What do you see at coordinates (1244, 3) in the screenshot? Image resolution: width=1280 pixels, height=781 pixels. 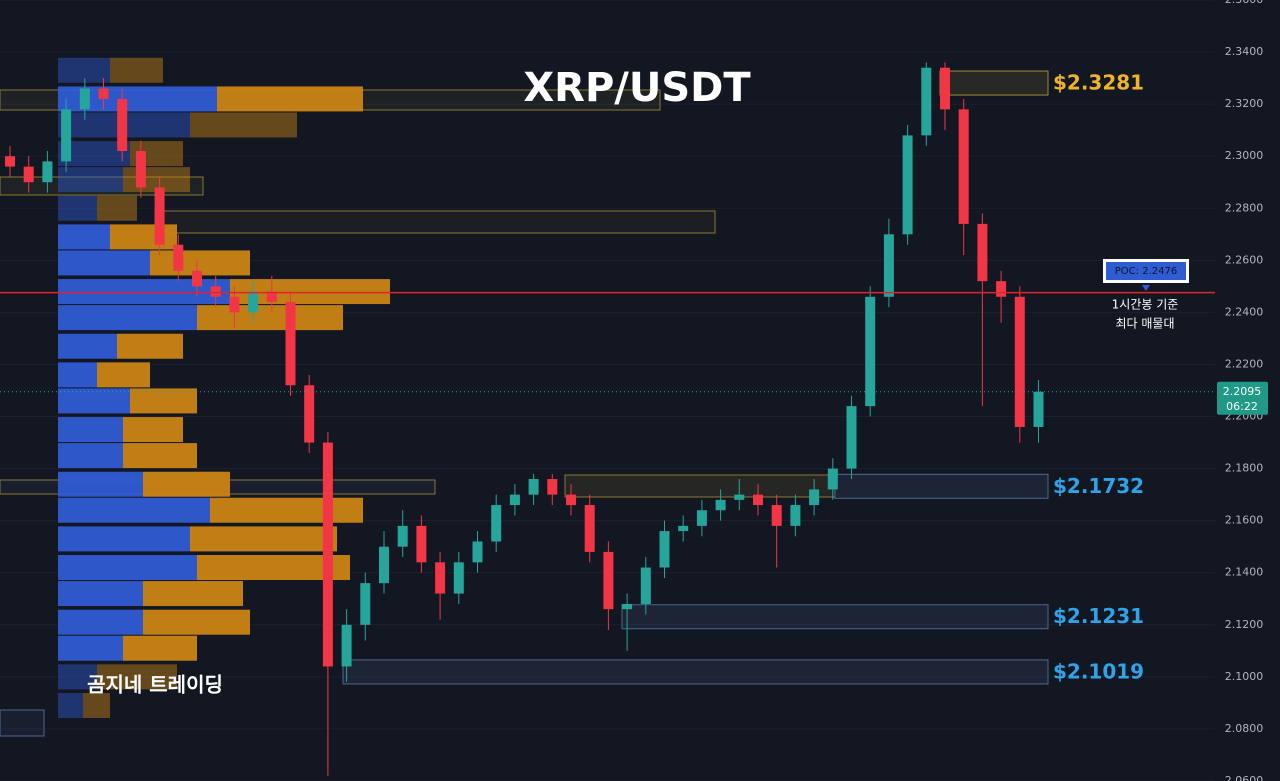 I see `y-tick-label: 2.3600` at bounding box center [1244, 3].